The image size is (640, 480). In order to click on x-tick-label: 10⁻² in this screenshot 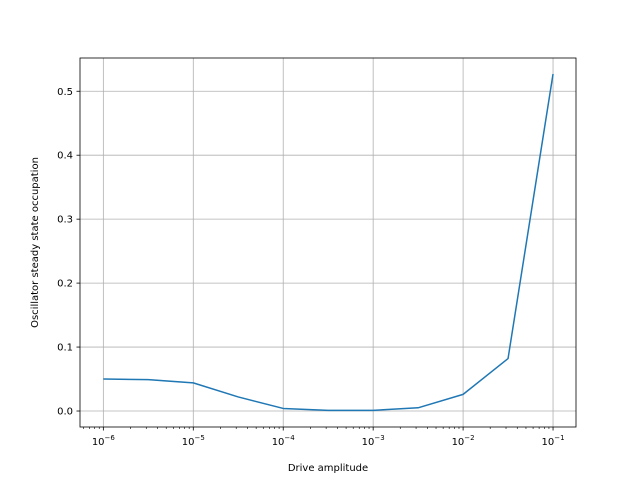, I will do `click(463, 441)`.